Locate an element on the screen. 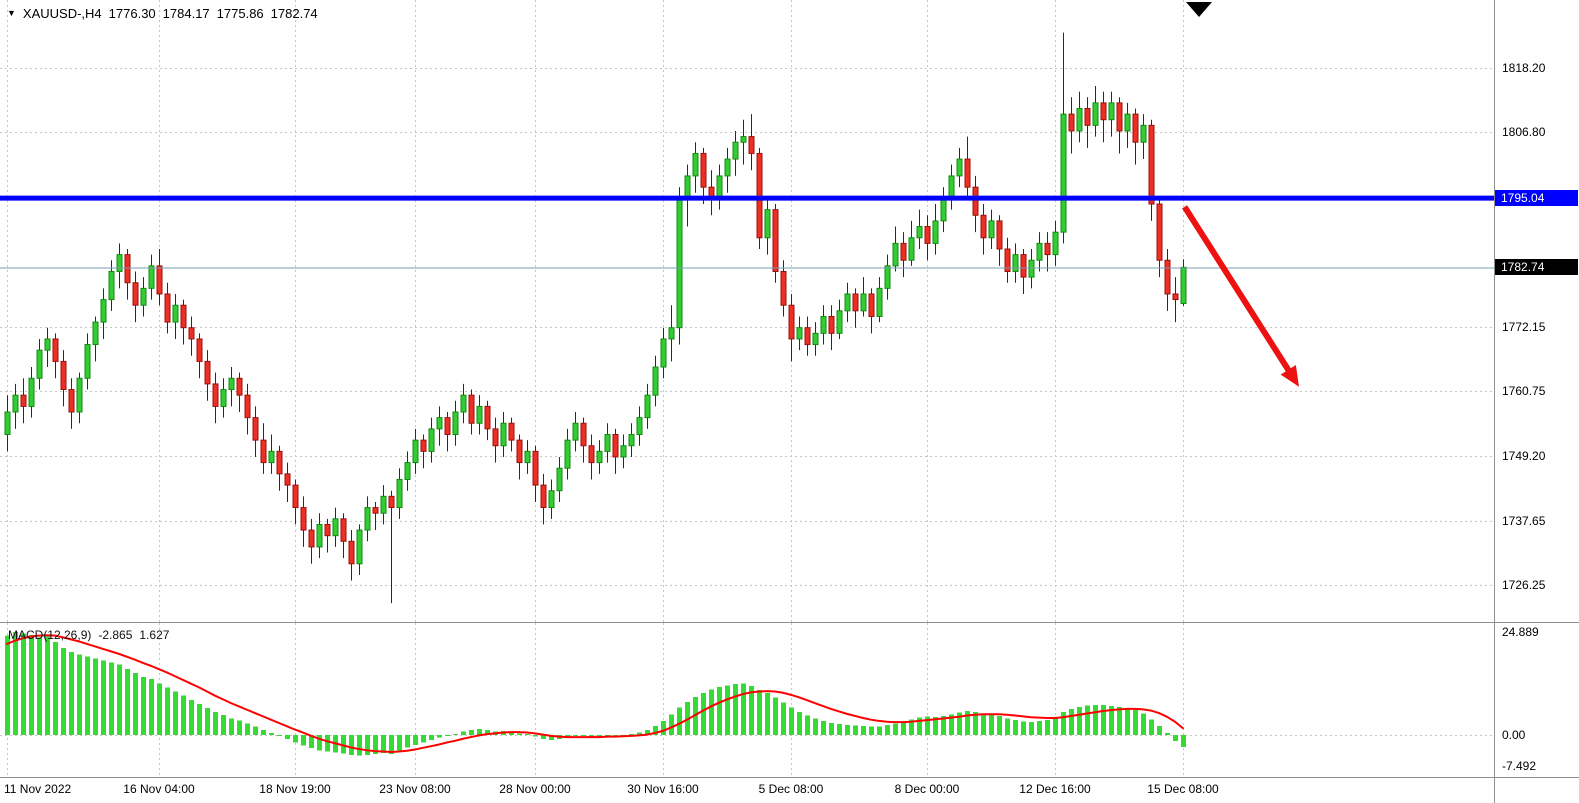 The width and height of the screenshot is (1579, 803). price-axis-label: 1749.20 is located at coordinates (1524, 455).